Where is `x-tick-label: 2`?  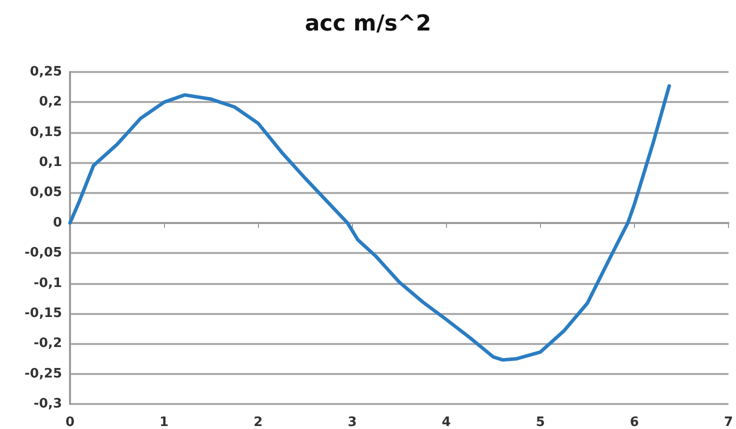
x-tick-label: 2 is located at coordinates (258, 422).